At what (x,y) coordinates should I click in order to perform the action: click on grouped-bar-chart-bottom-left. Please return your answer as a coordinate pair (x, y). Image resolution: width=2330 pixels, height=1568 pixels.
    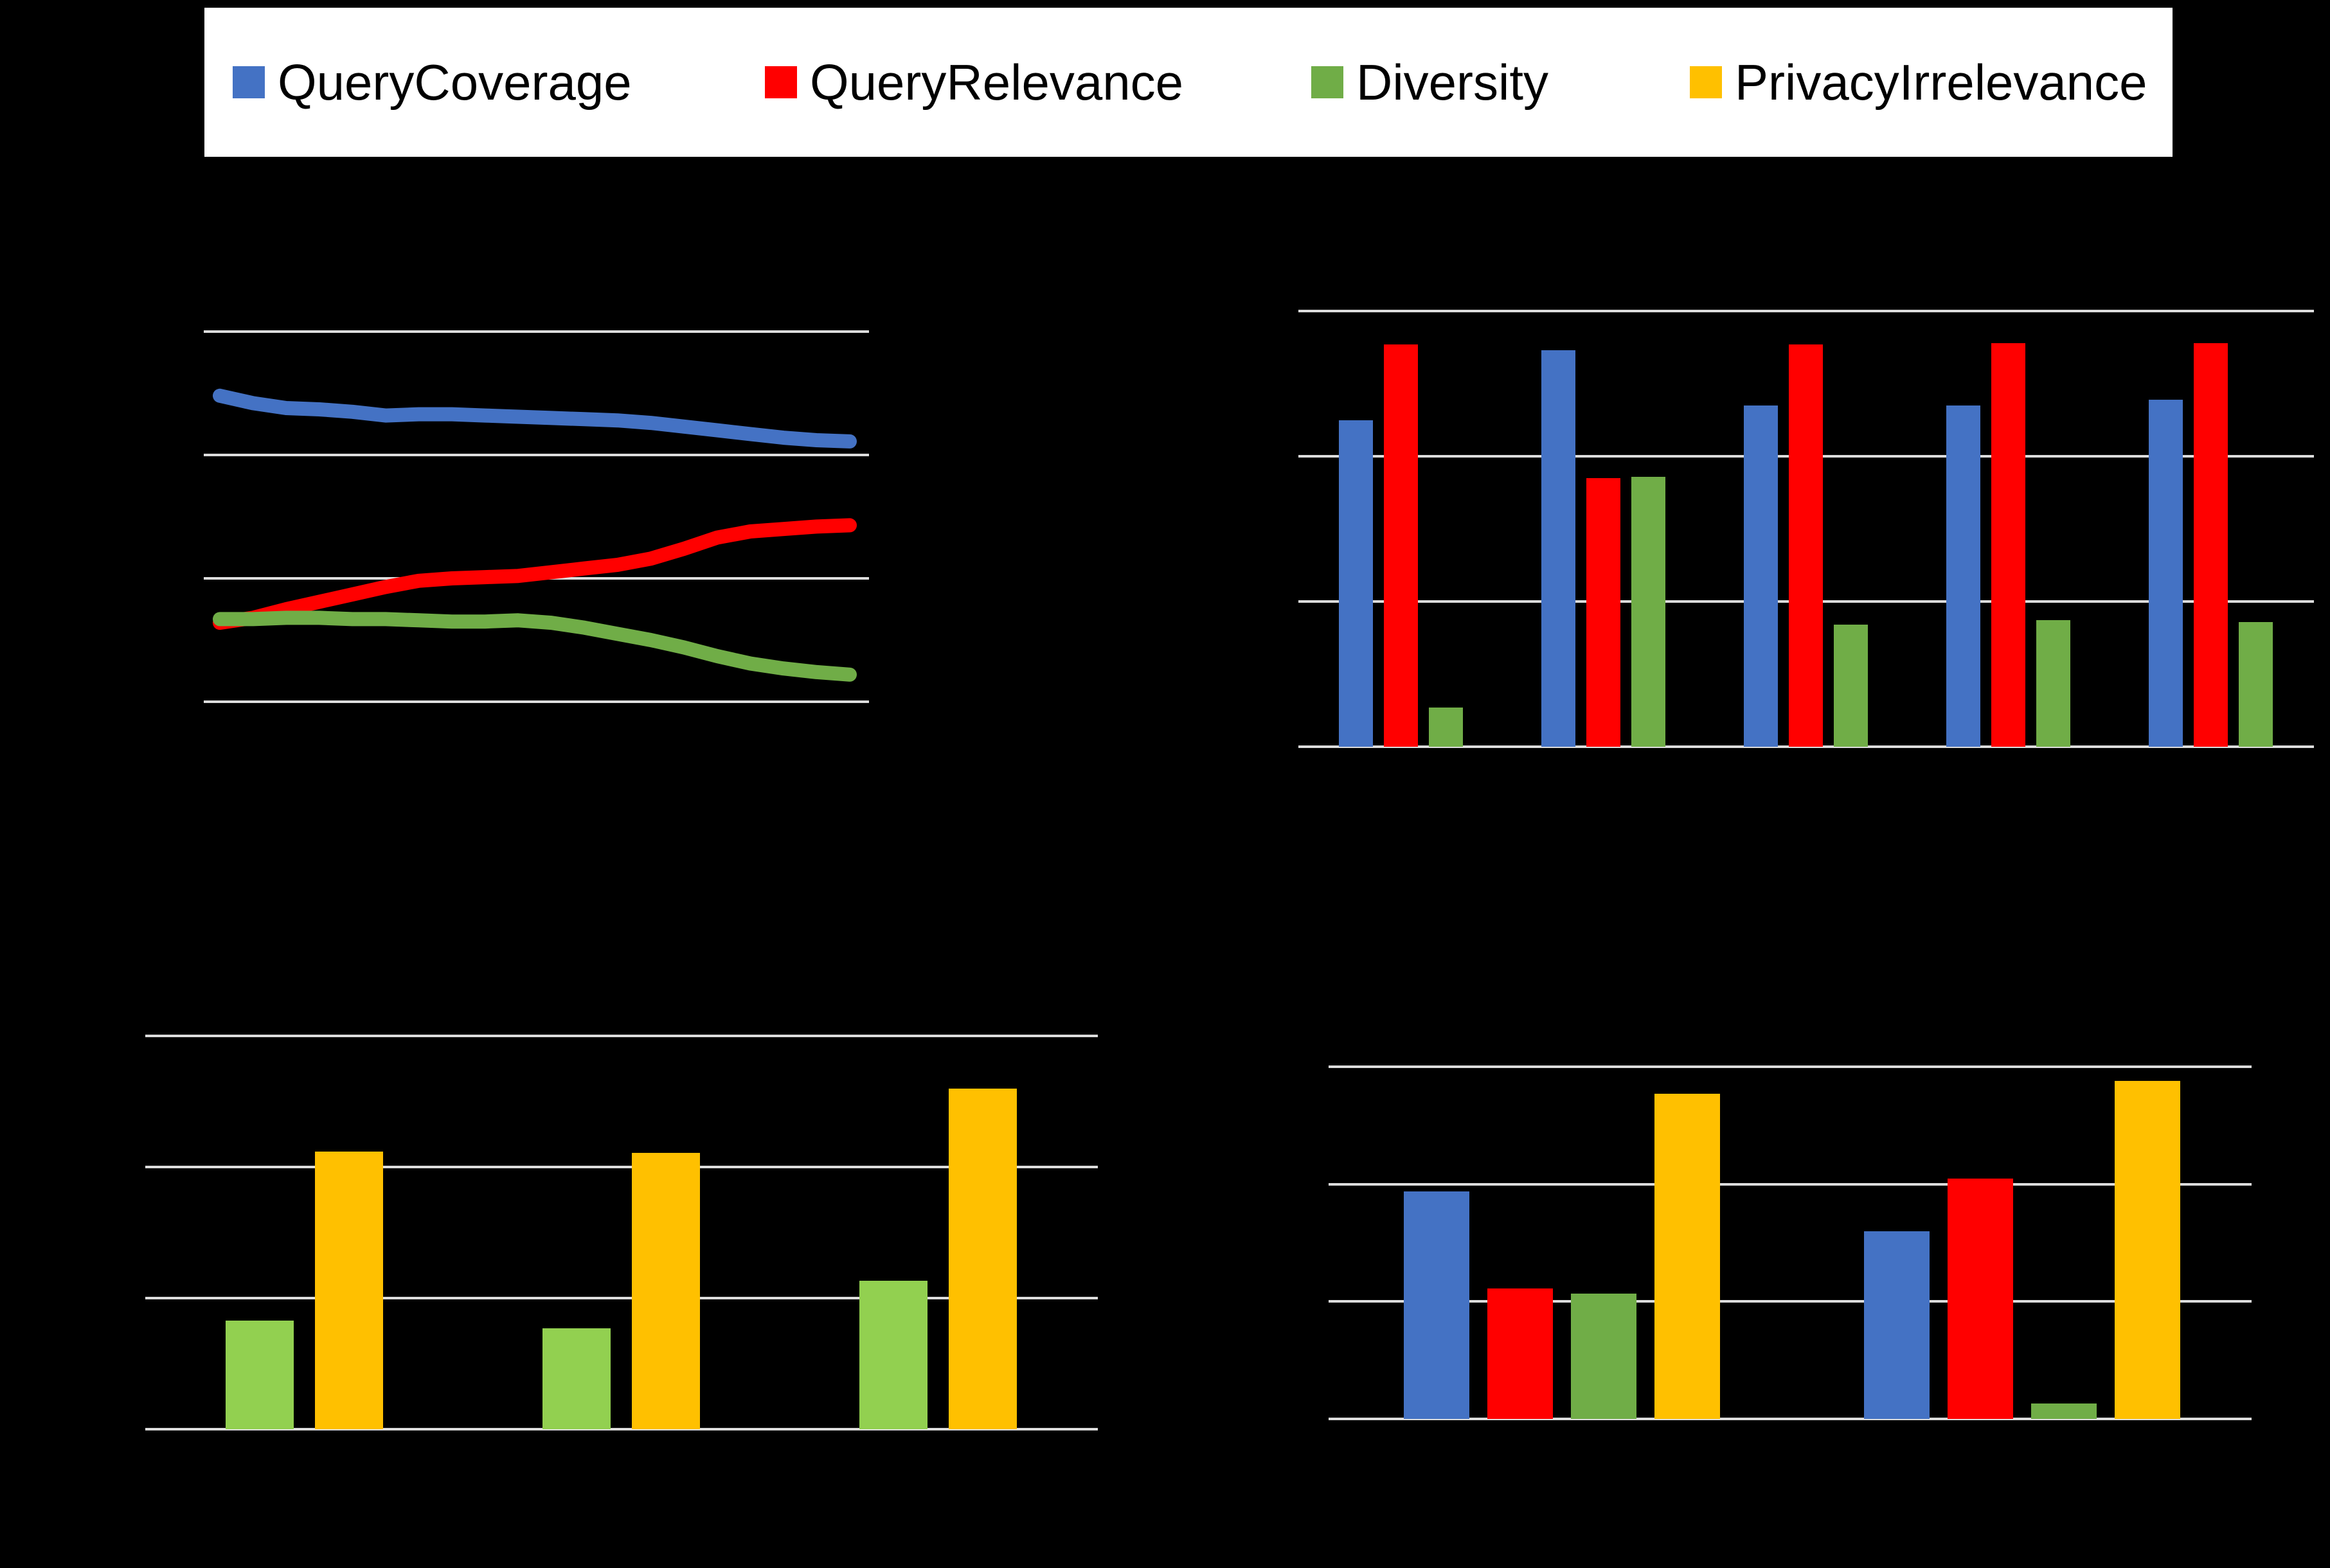
    Looking at the image, I should click on (621, 1232).